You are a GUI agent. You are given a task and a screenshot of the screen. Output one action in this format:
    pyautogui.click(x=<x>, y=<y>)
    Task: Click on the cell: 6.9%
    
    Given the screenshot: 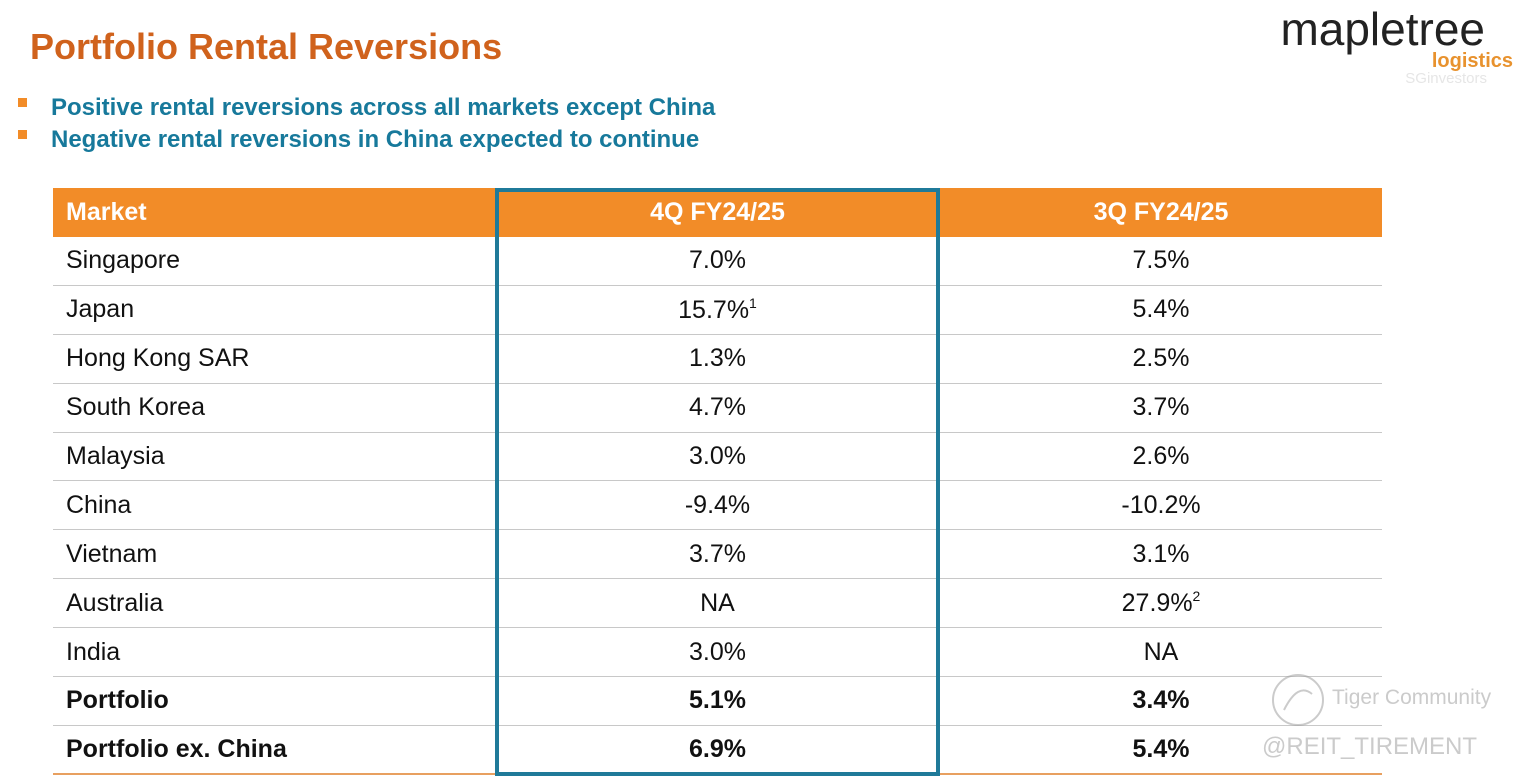 What is the action you would take?
    pyautogui.click(x=717, y=748)
    